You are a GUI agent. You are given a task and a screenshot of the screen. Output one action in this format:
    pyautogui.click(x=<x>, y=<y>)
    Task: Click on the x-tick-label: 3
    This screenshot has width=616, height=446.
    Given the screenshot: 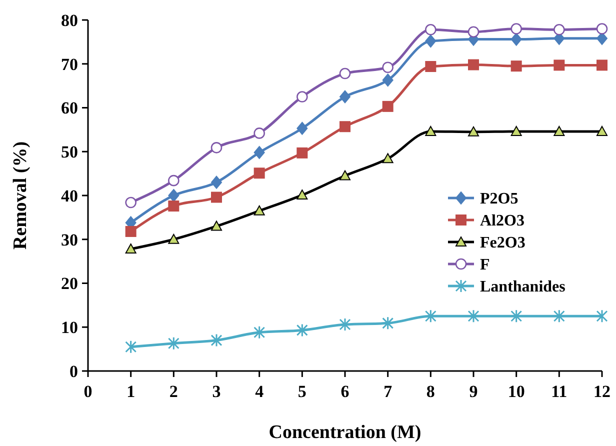 What is the action you would take?
    pyautogui.click(x=216, y=391)
    